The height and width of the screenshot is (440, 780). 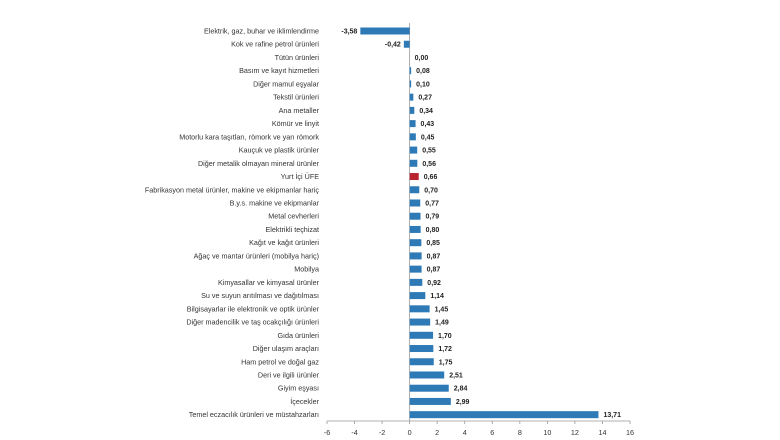 What do you see at coordinates (284, 242) in the screenshot?
I see `category-label: Kağıt ve kağıt ürünleri` at bounding box center [284, 242].